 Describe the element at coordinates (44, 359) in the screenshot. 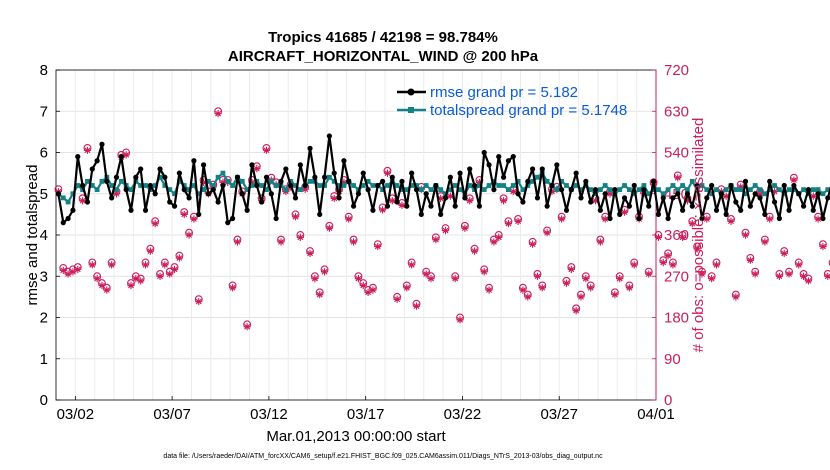

I see `y-left-tick-label: 1` at that location.